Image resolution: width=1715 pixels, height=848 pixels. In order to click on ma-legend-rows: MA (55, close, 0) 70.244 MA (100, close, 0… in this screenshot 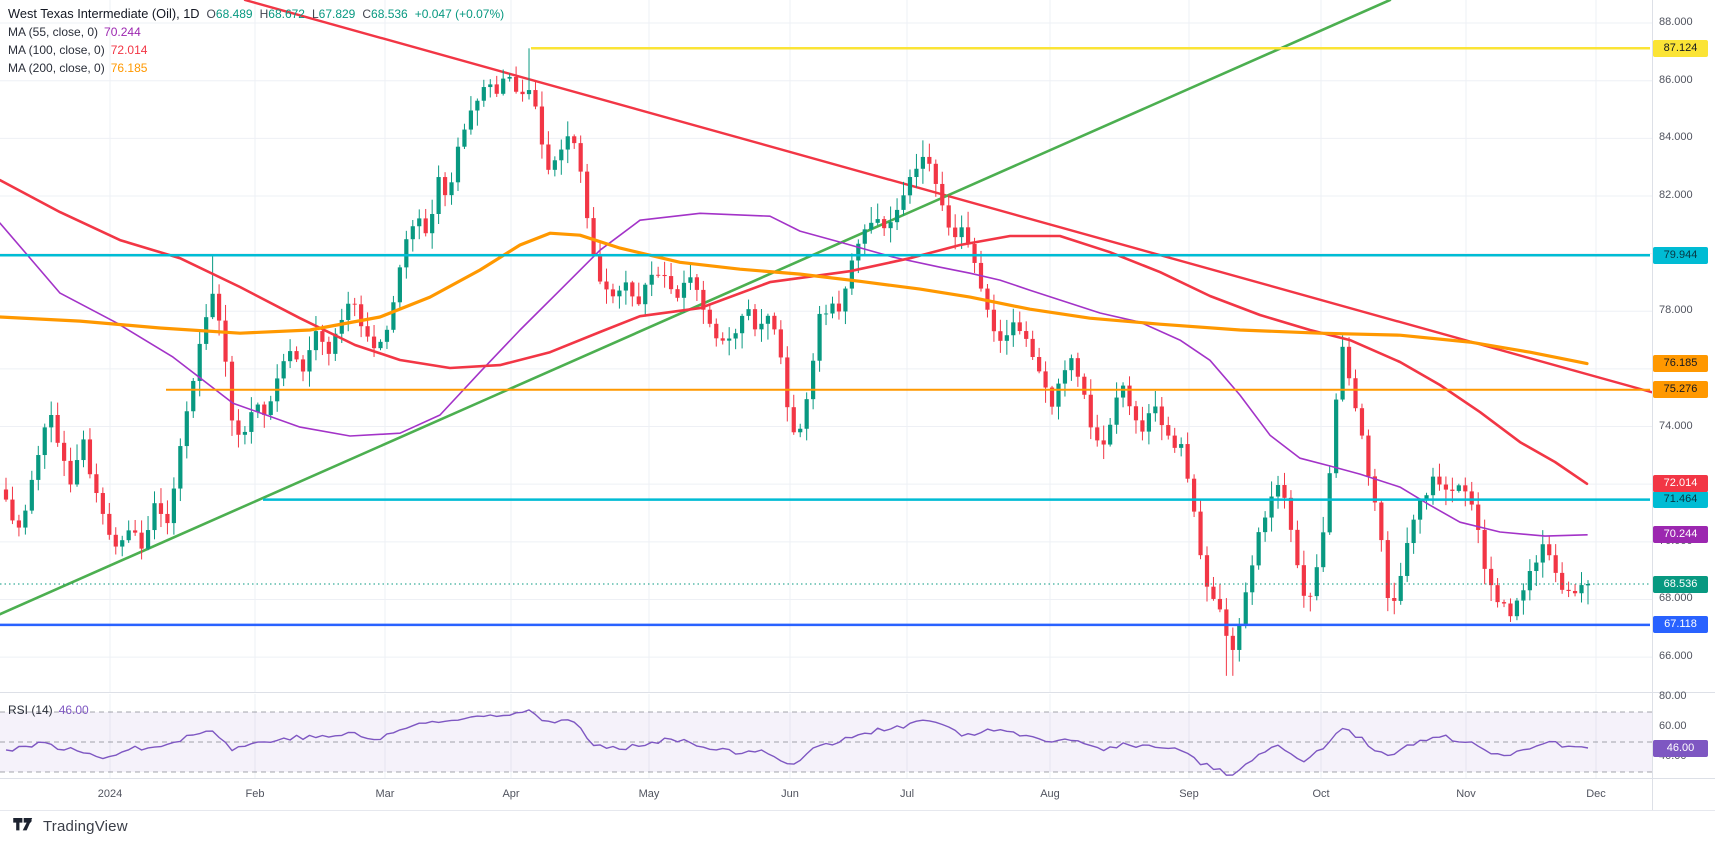, I will do `click(256, 50)`.